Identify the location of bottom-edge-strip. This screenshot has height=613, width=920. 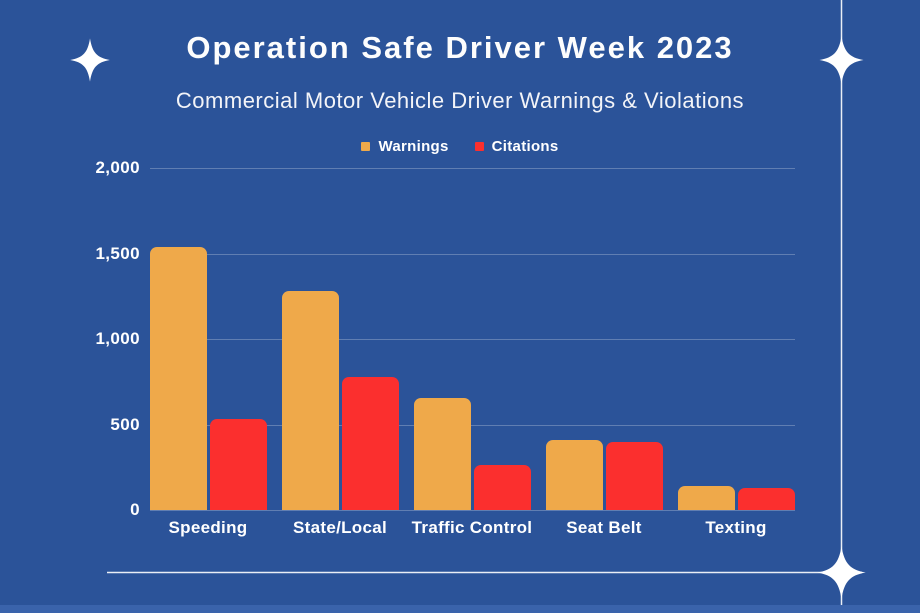
(460, 609).